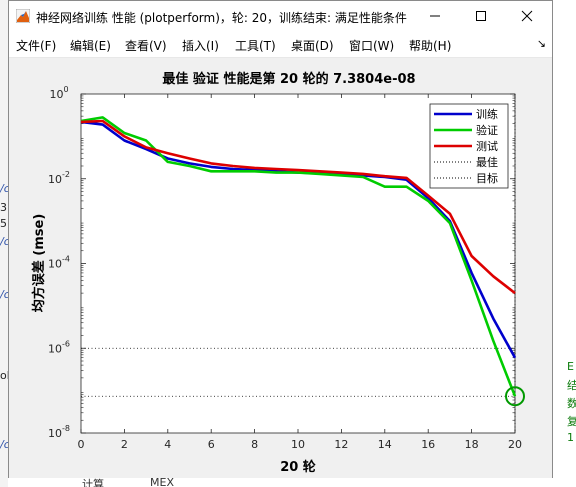 This screenshot has height=487, width=576. Describe the element at coordinates (571, 385) in the screenshot. I see `bg-fragment: 结` at that location.